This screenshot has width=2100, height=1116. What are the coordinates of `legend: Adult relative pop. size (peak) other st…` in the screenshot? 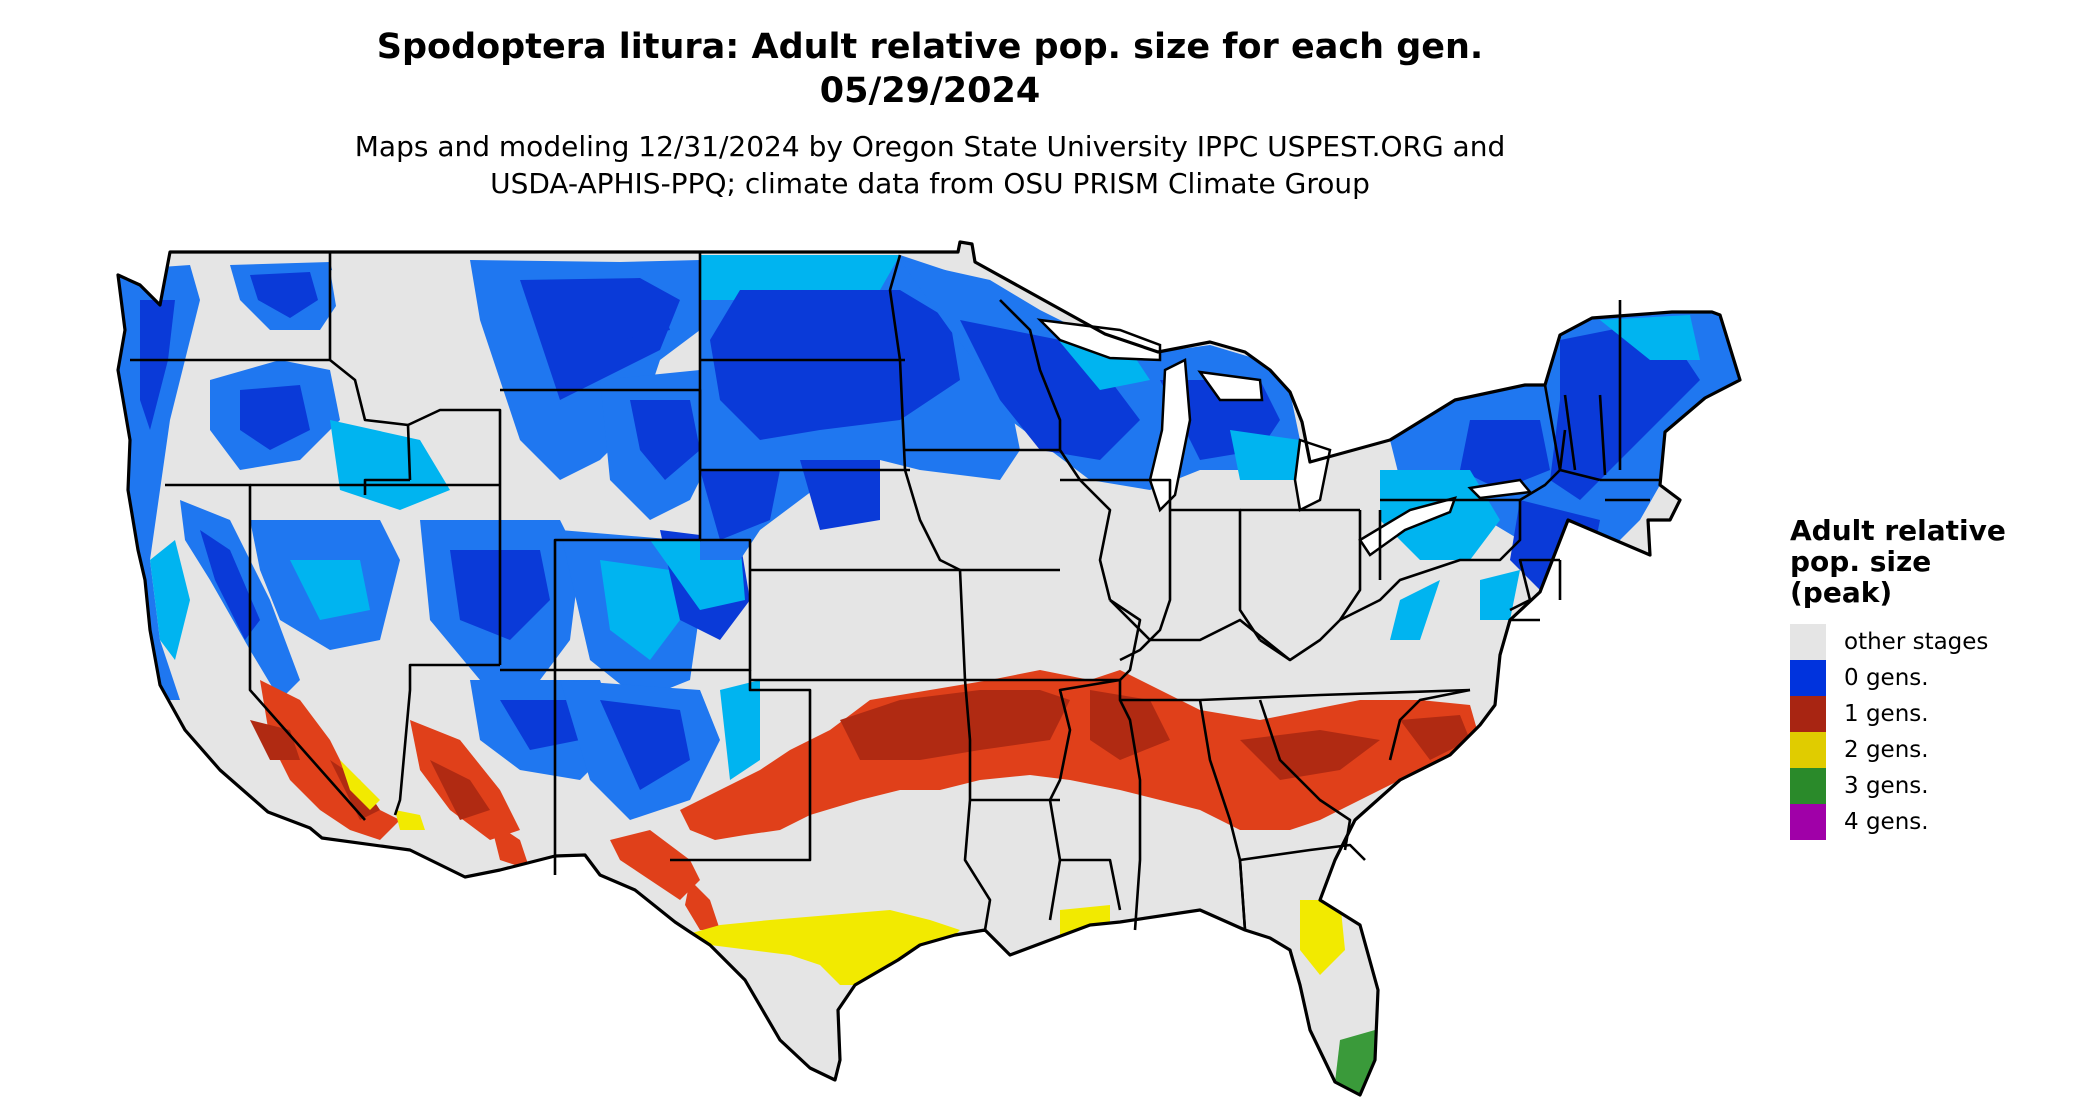 It's located at (1935, 677).